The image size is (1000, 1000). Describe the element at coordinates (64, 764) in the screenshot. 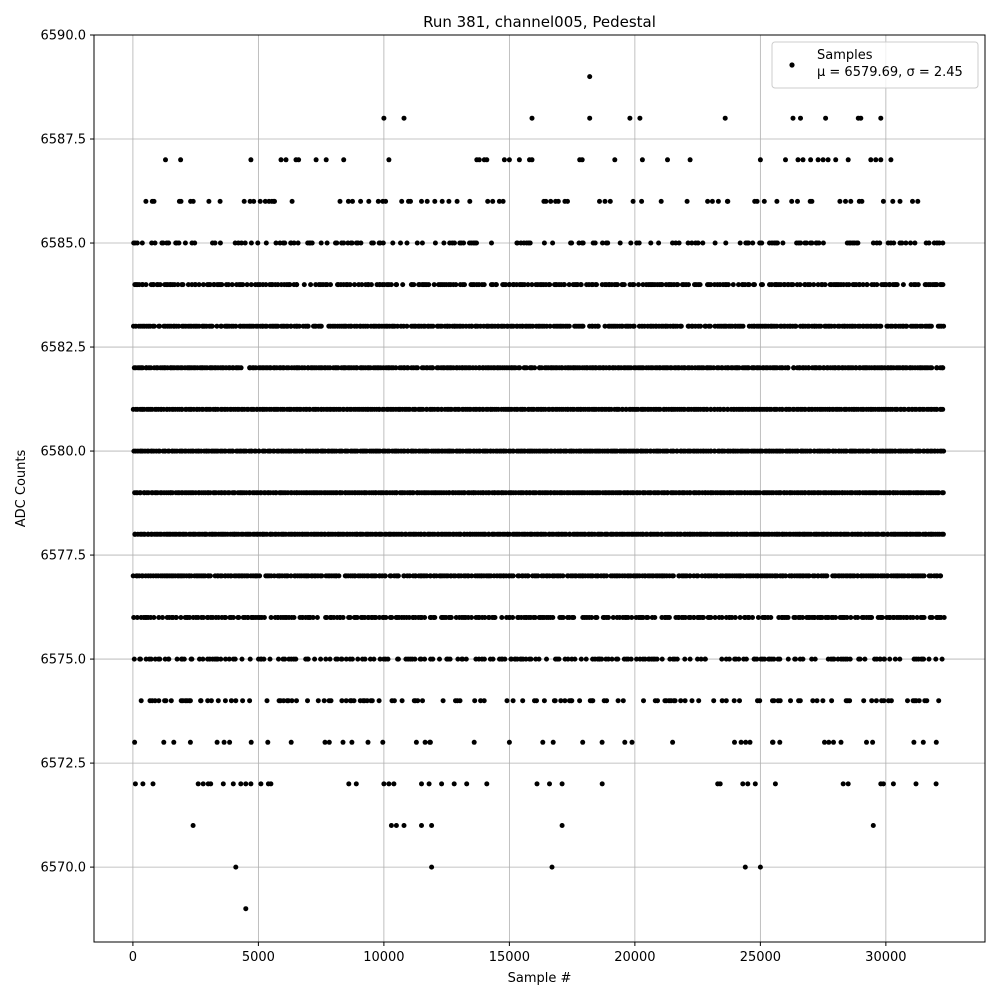

I see `y-tick-label: 6572.5` at that location.